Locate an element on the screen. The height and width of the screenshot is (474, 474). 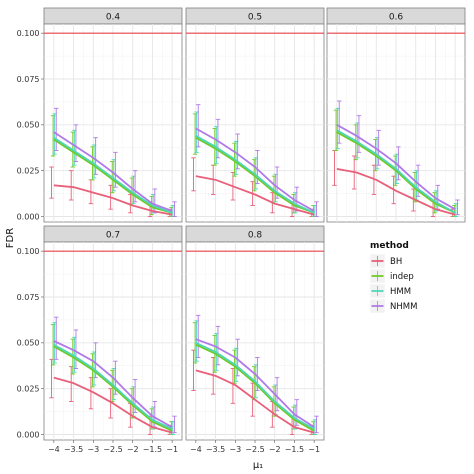
legend-item: indep is located at coordinates (391, 276).